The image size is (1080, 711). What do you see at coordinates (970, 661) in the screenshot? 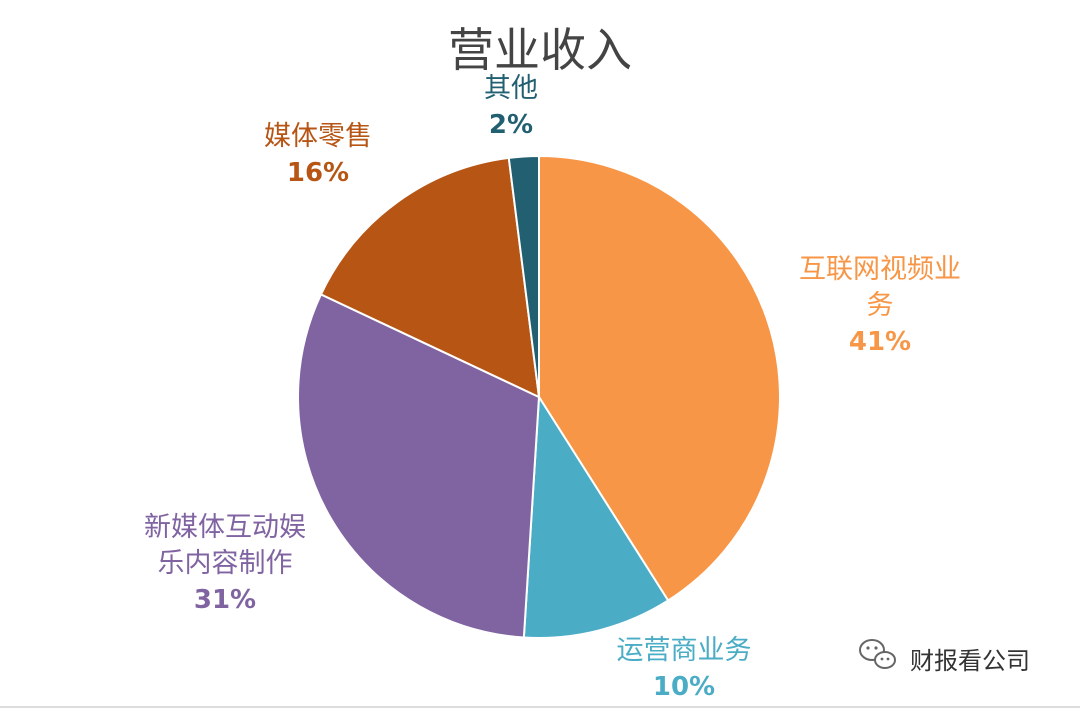
I see `watermark-text: 财报看公司` at bounding box center [970, 661].